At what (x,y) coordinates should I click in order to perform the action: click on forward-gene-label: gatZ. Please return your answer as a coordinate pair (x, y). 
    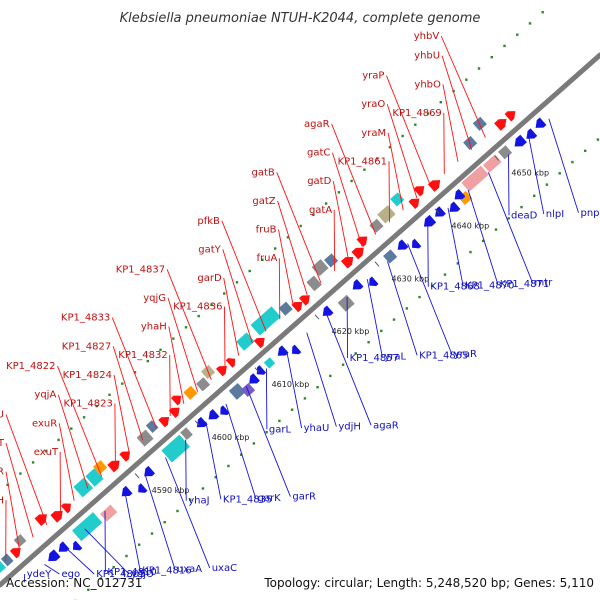
    Looking at the image, I should click on (263, 201).